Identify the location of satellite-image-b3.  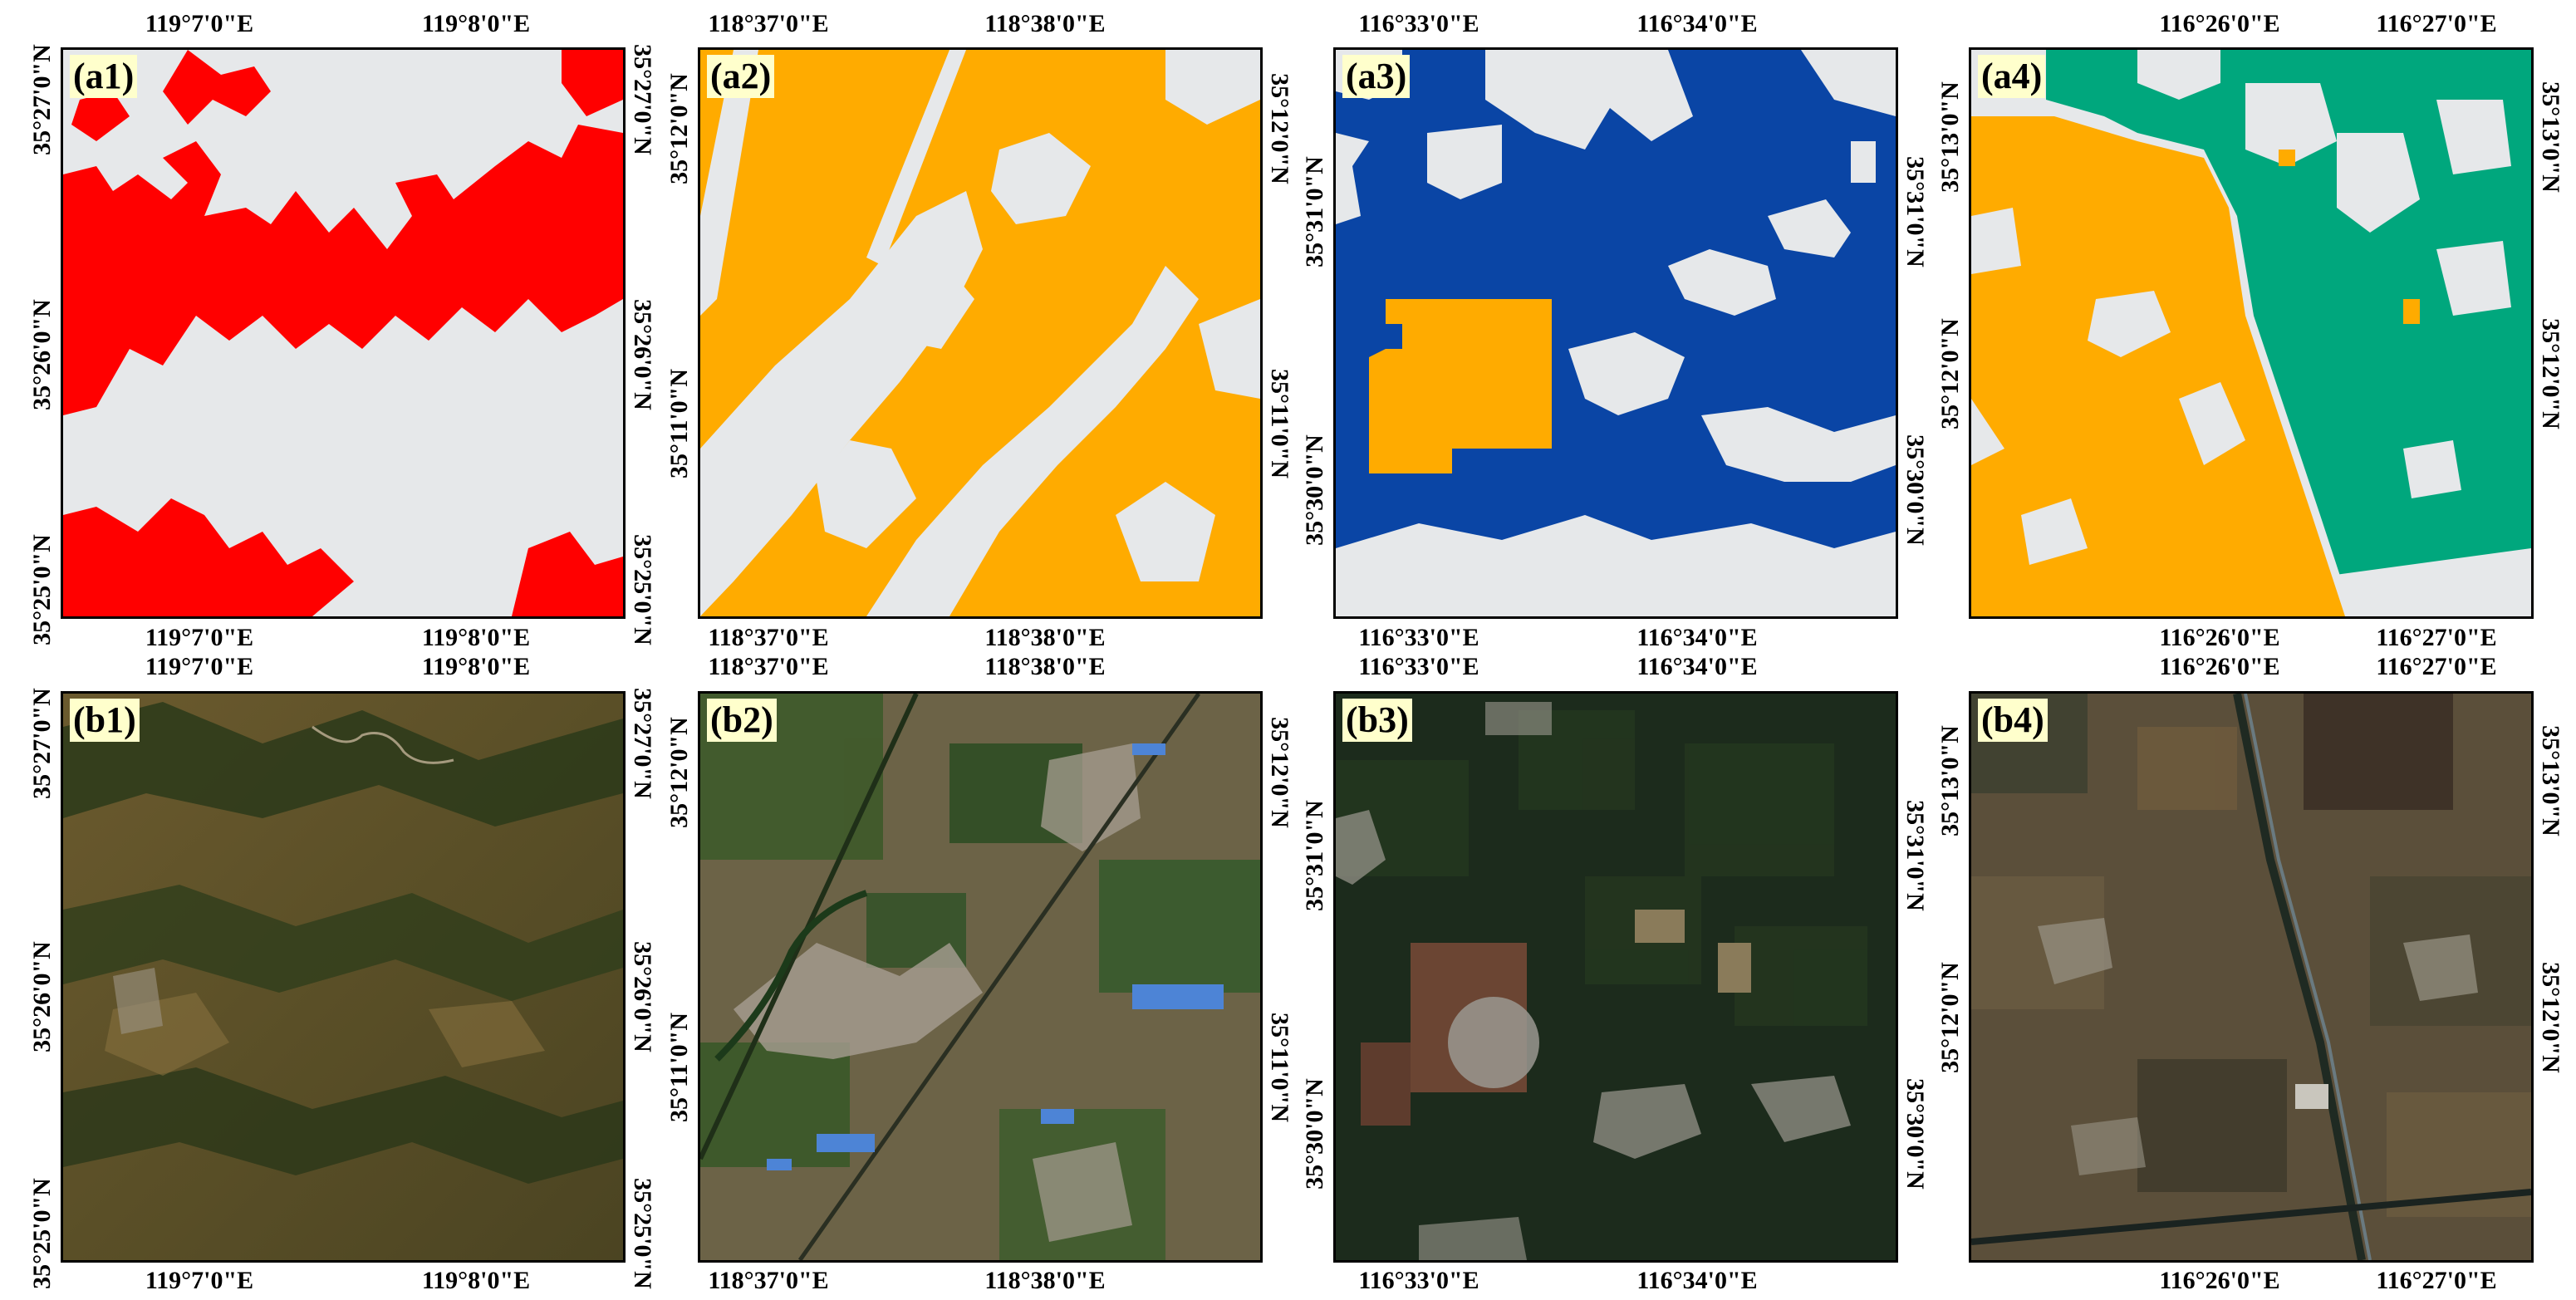
(1616, 977).